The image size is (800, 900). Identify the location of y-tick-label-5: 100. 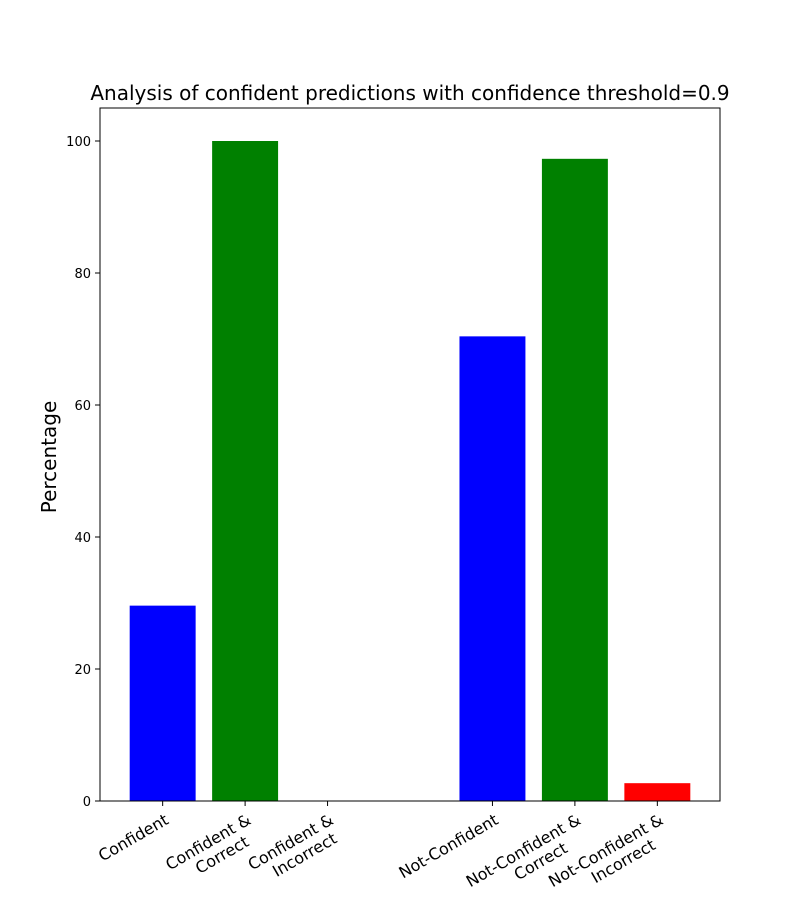
(78, 142).